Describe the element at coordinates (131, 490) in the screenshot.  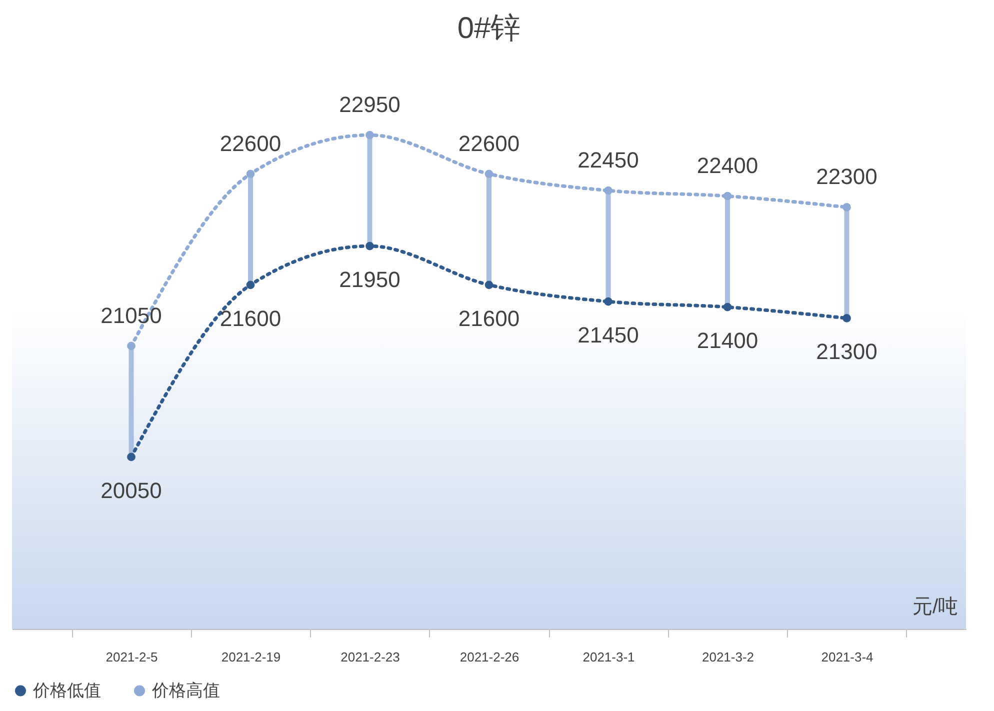
I see `data-label: 20050` at that location.